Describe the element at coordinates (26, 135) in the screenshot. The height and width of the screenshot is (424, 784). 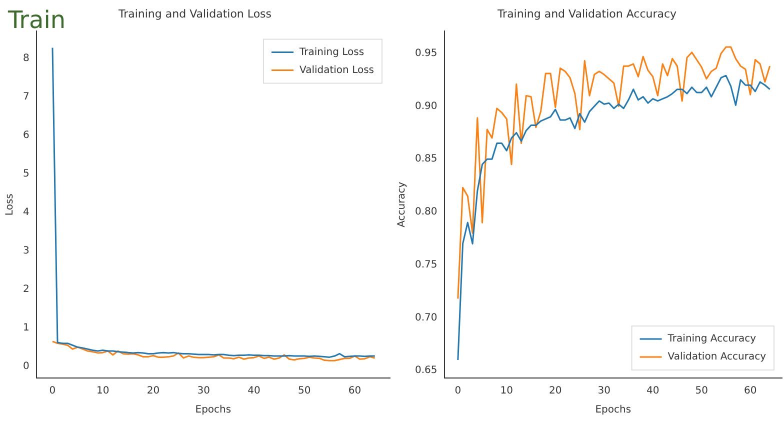
I see `y-tick-label: 6` at that location.